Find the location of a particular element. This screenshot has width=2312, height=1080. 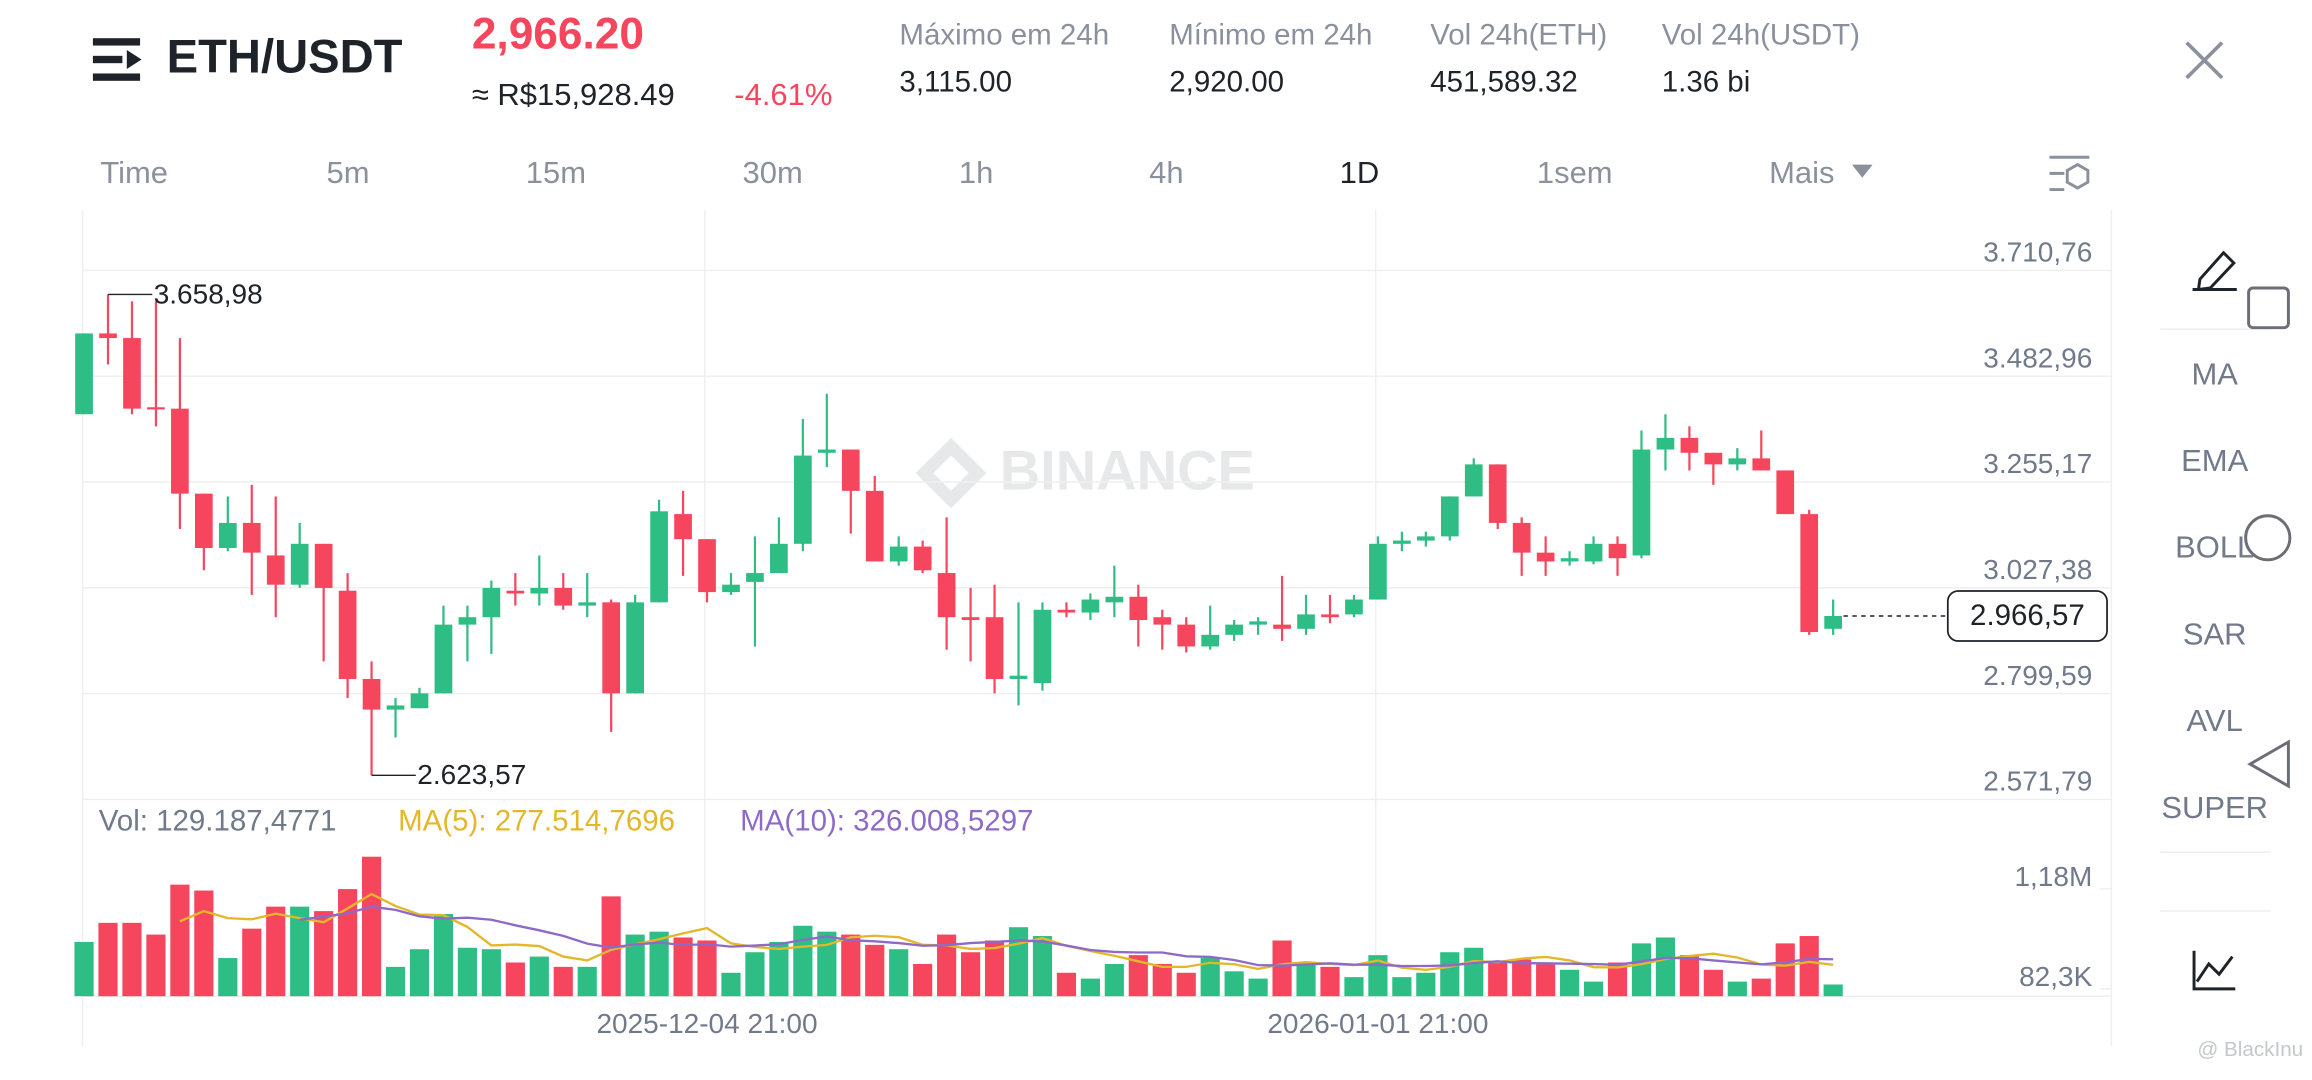

volume-tick-label: 1,18M is located at coordinates (2053, 876).